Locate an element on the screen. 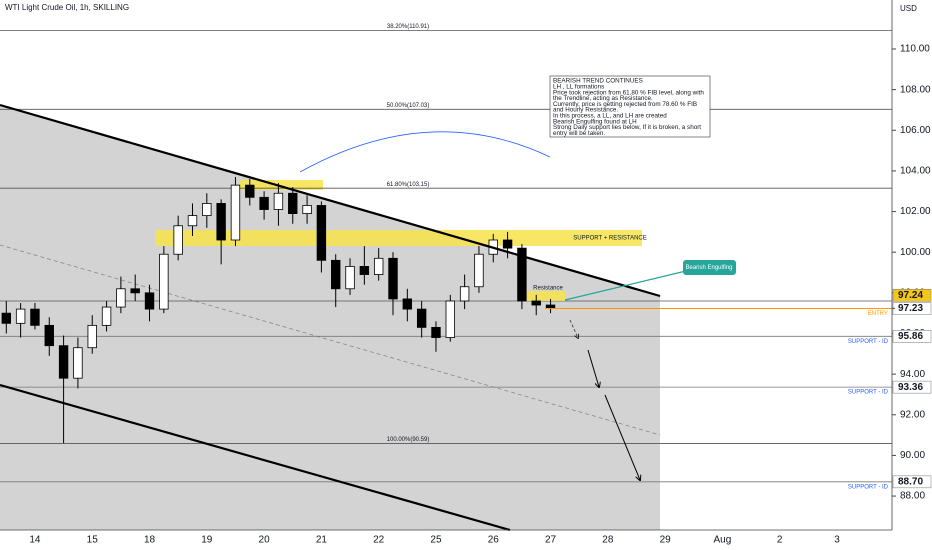 Image resolution: width=932 pixels, height=550 pixels. note-line: the Trendline, acting as Resistance. is located at coordinates (603, 98).